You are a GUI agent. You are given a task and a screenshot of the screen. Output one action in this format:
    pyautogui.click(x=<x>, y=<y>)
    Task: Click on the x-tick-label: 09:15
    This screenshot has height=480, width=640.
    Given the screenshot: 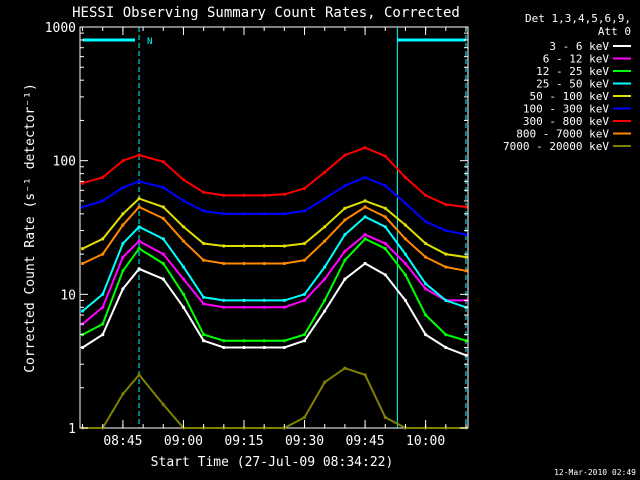 What is the action you would take?
    pyautogui.click(x=243, y=441)
    